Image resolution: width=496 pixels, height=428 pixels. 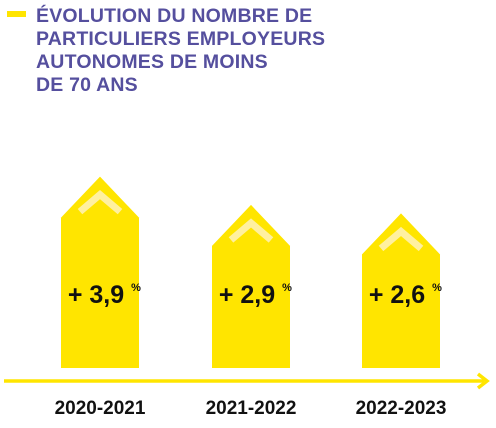 What do you see at coordinates (251, 408) in the screenshot?
I see `x-tick-label-2021-2022: 2021-2022` at bounding box center [251, 408].